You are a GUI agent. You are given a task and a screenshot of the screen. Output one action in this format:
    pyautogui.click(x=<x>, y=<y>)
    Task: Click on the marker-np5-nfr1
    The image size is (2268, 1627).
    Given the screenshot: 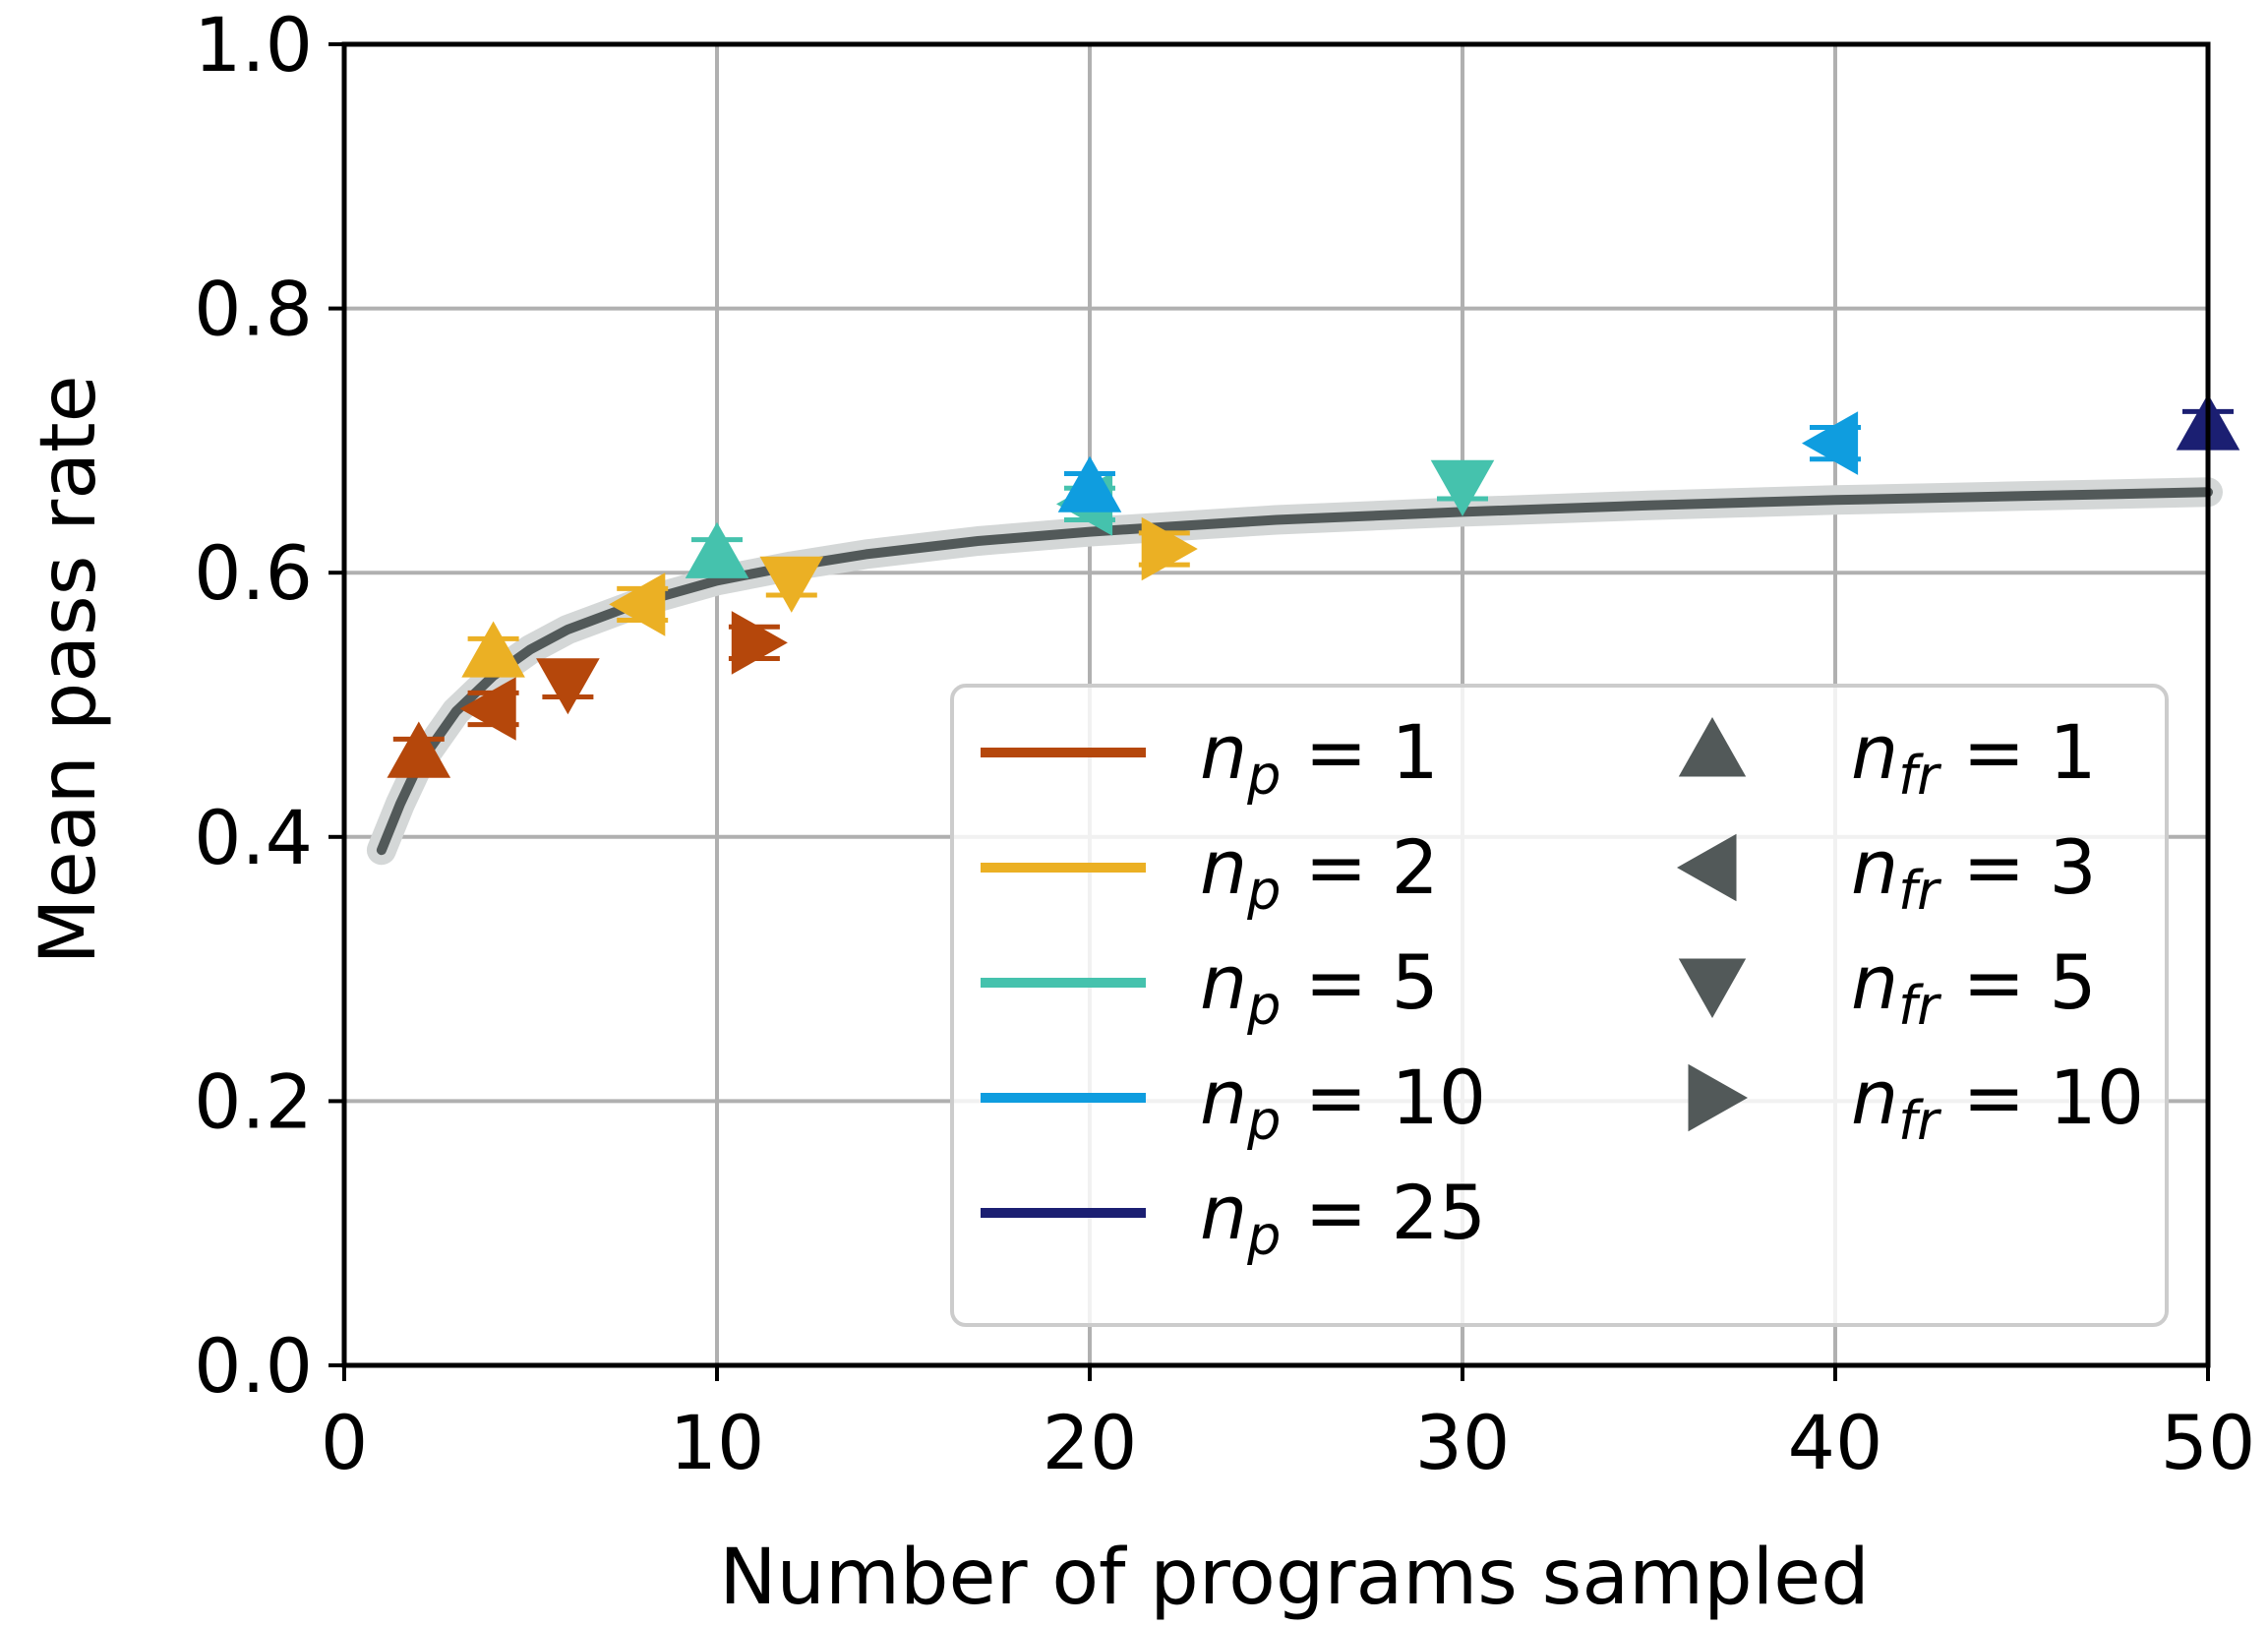 What is the action you would take?
    pyautogui.click(x=717, y=549)
    